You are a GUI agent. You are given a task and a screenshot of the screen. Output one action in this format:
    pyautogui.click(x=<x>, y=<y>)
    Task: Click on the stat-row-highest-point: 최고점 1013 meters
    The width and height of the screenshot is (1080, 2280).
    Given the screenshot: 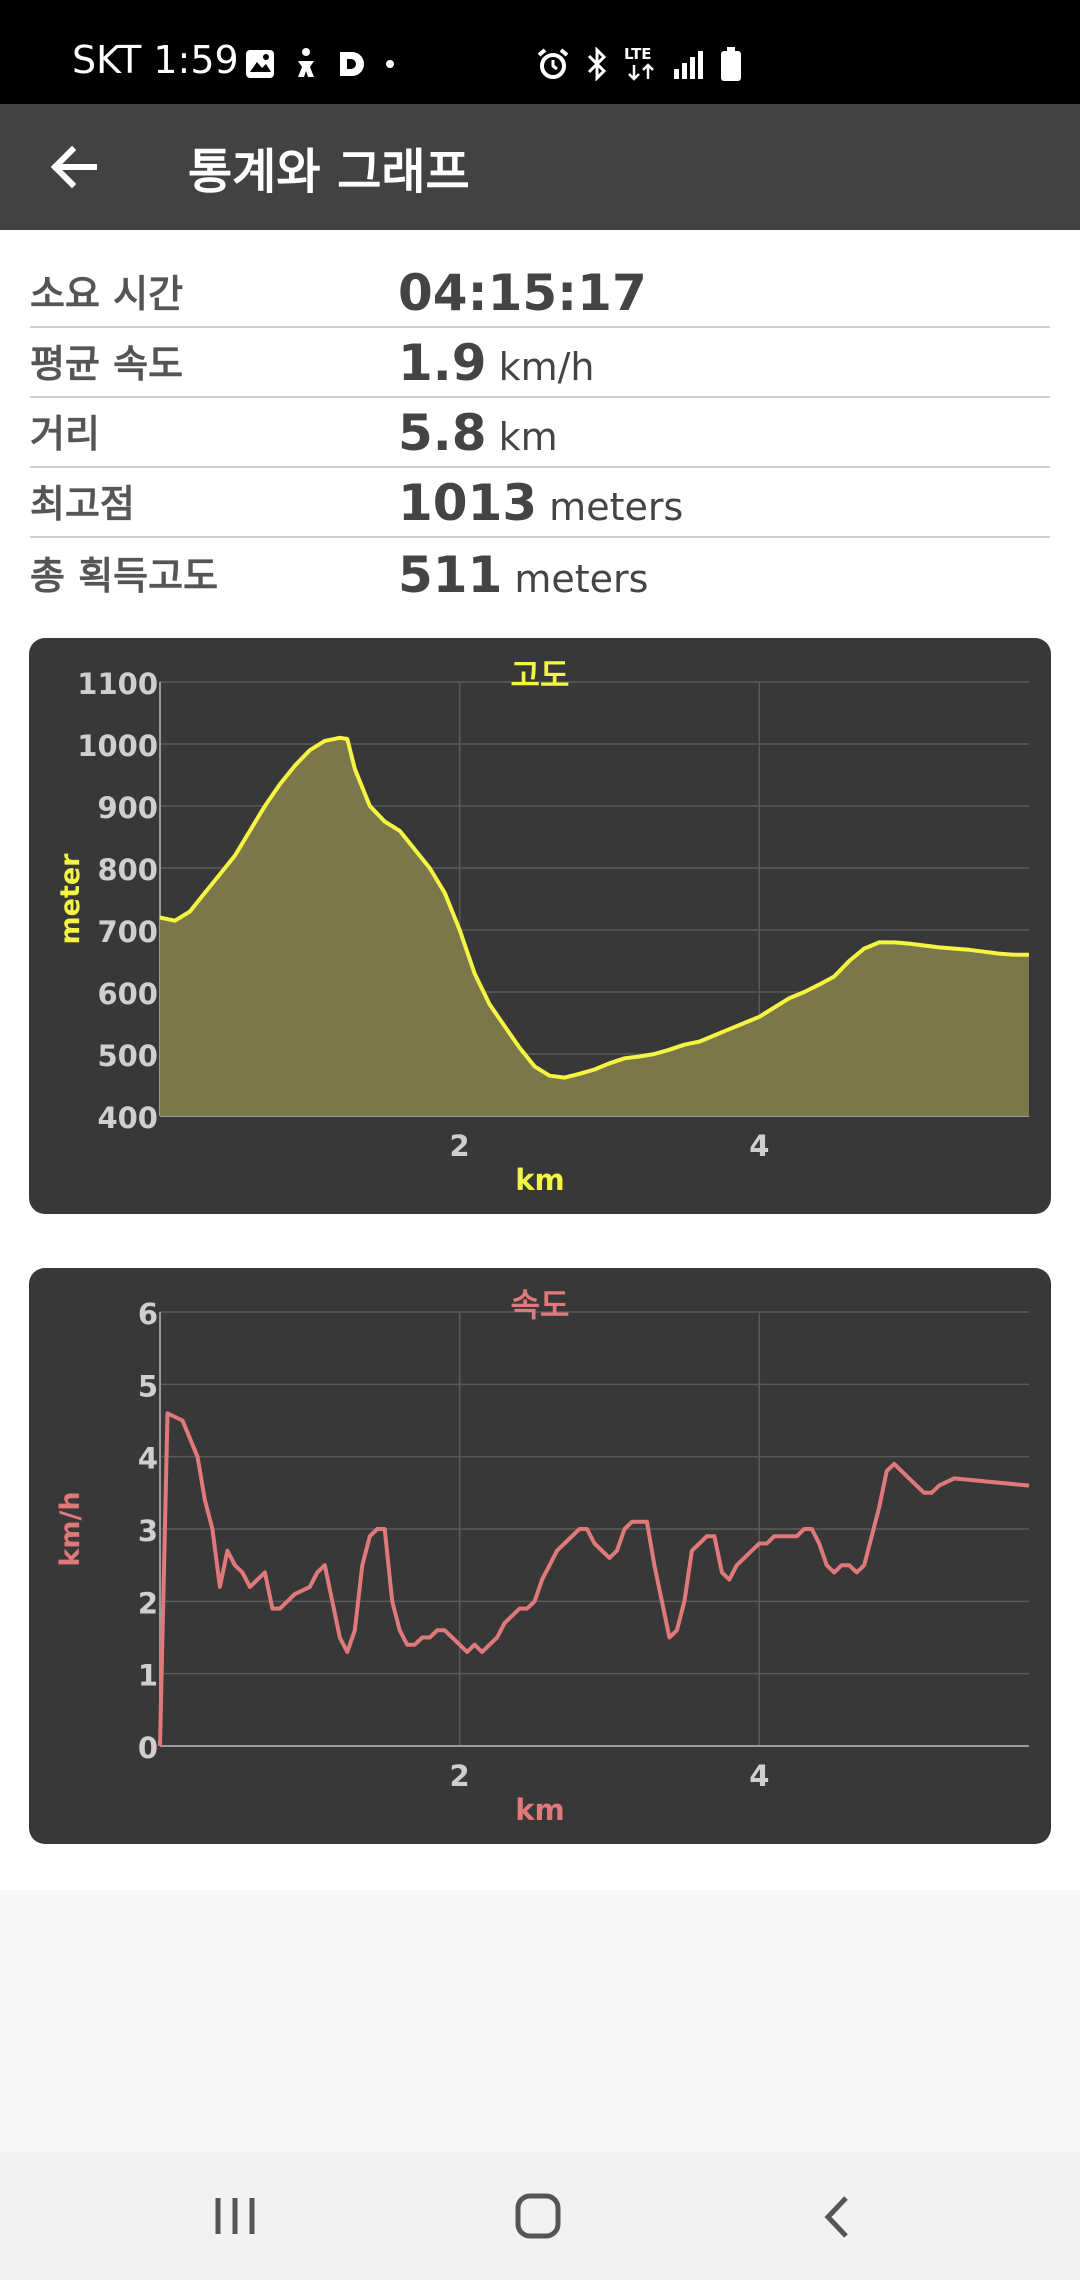 What is the action you would take?
    pyautogui.click(x=540, y=503)
    